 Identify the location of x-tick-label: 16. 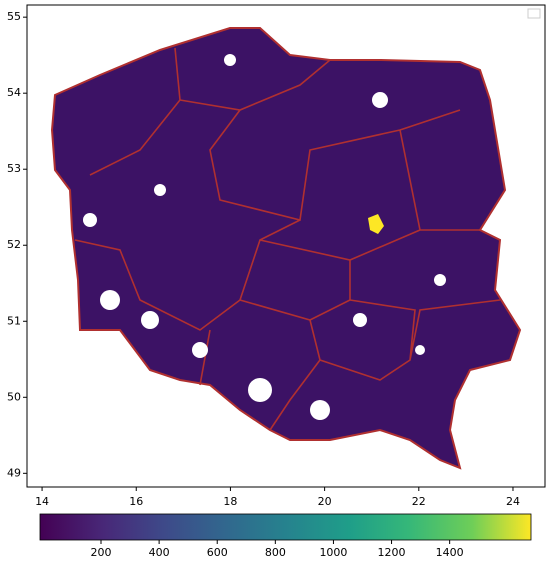
(136, 501).